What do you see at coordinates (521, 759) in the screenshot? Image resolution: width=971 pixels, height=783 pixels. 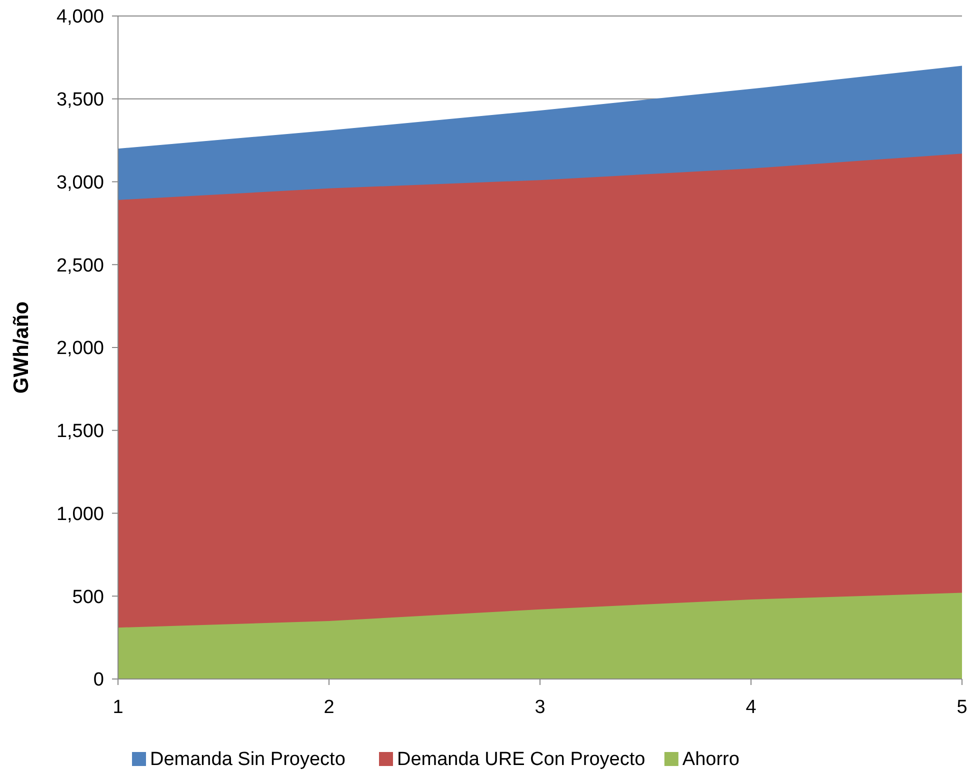 I see `legend-label: Demanda URE Con Proyecto` at bounding box center [521, 759].